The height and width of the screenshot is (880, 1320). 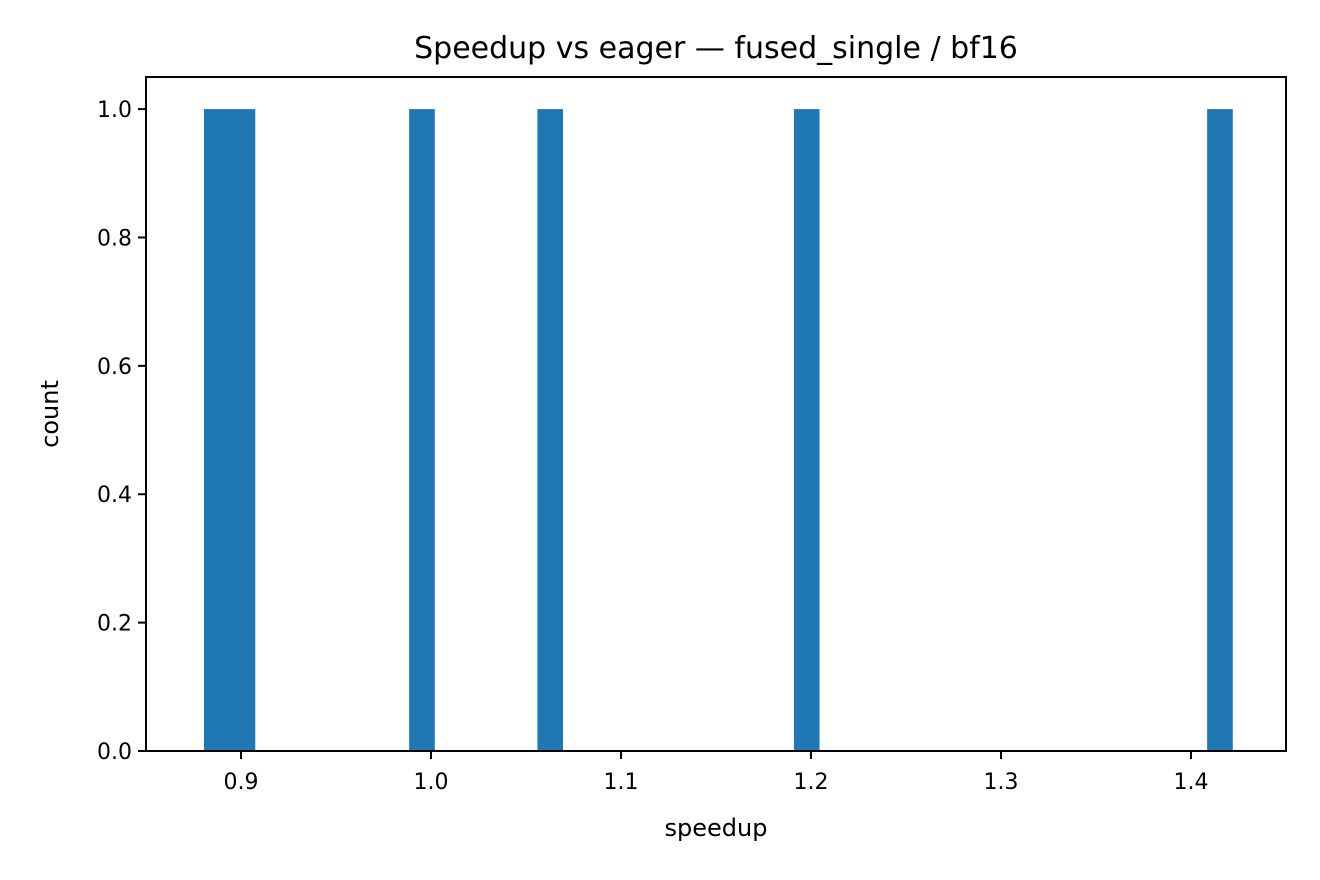 What do you see at coordinates (114, 110) in the screenshot?
I see `y-tick-label: 1.0` at bounding box center [114, 110].